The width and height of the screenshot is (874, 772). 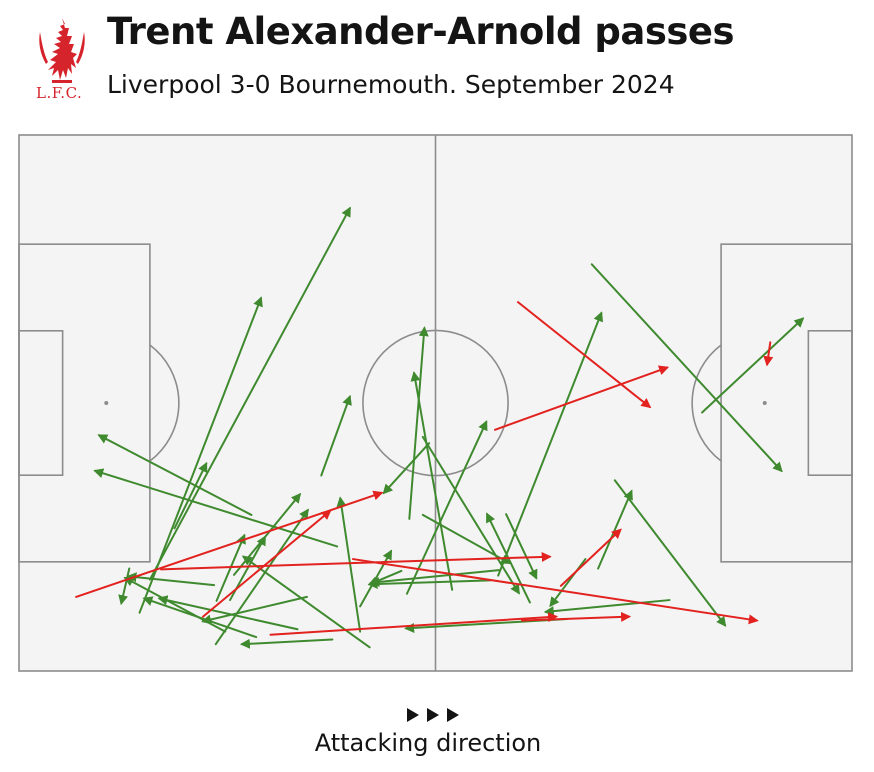 I want to click on chart-title: Trent Alexander-Arnold passes, so click(x=421, y=31).